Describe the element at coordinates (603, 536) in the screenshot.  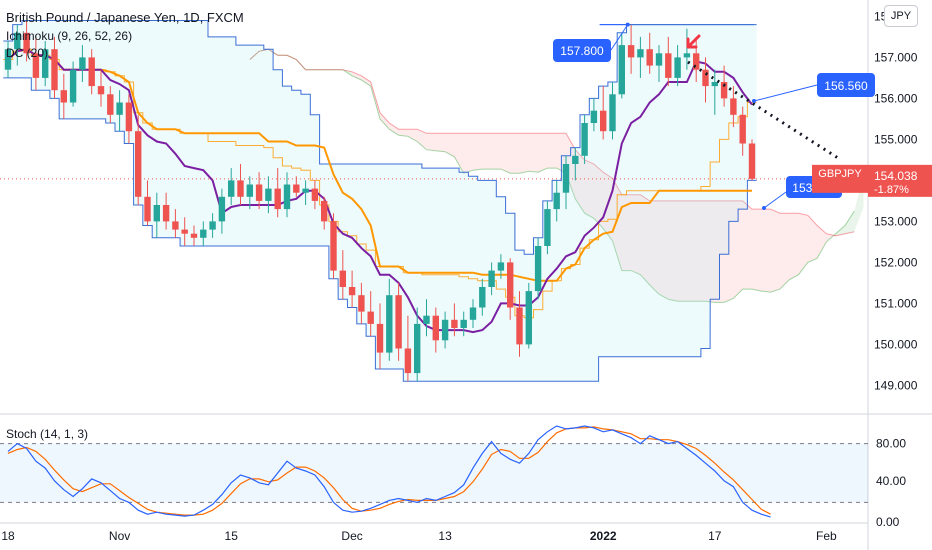
I see `time-tick-label: 2022` at that location.